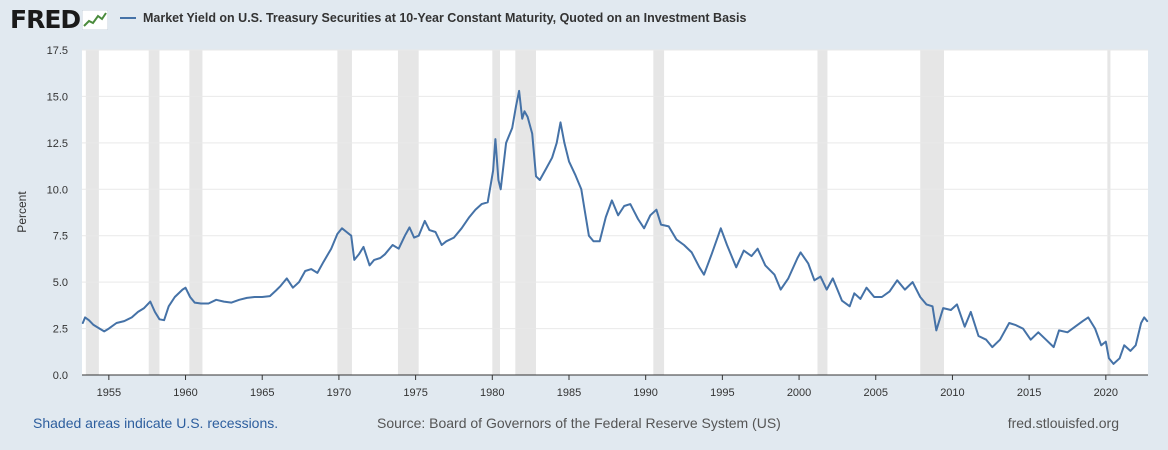  What do you see at coordinates (1106, 393) in the screenshot?
I see `x-tick-label: 2020` at bounding box center [1106, 393].